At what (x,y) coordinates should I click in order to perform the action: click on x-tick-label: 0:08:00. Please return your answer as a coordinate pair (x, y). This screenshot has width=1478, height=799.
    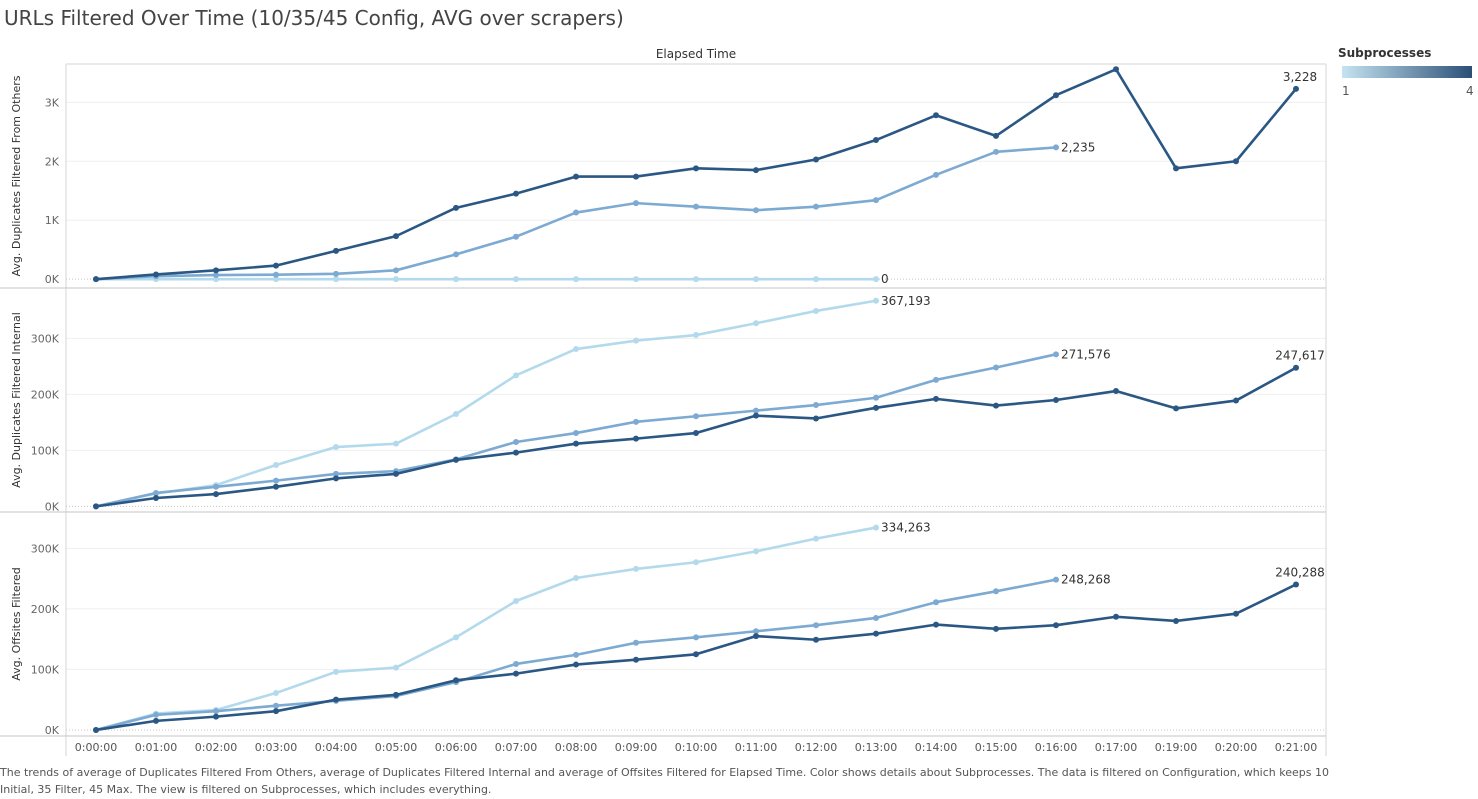
    Looking at the image, I should click on (576, 747).